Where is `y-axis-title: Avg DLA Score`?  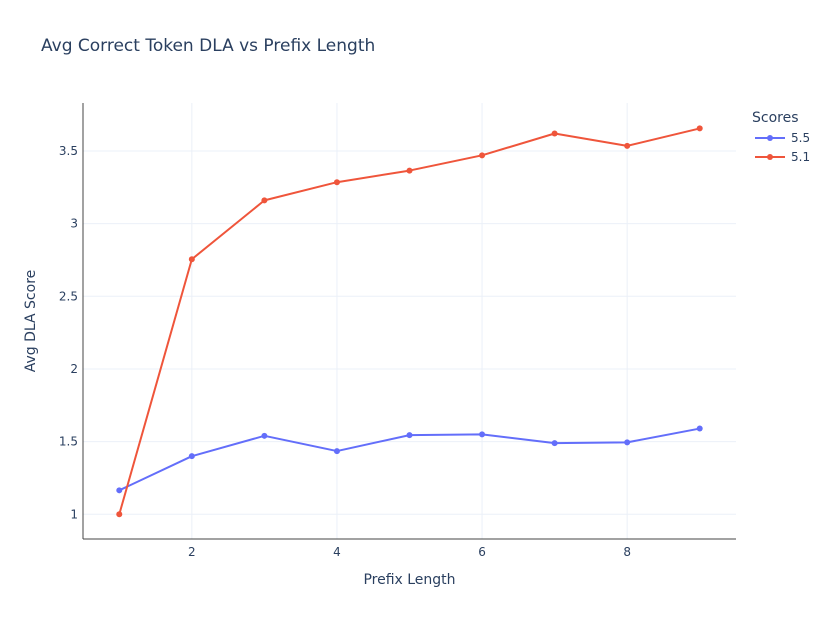 y-axis-title: Avg DLA Score is located at coordinates (31, 321).